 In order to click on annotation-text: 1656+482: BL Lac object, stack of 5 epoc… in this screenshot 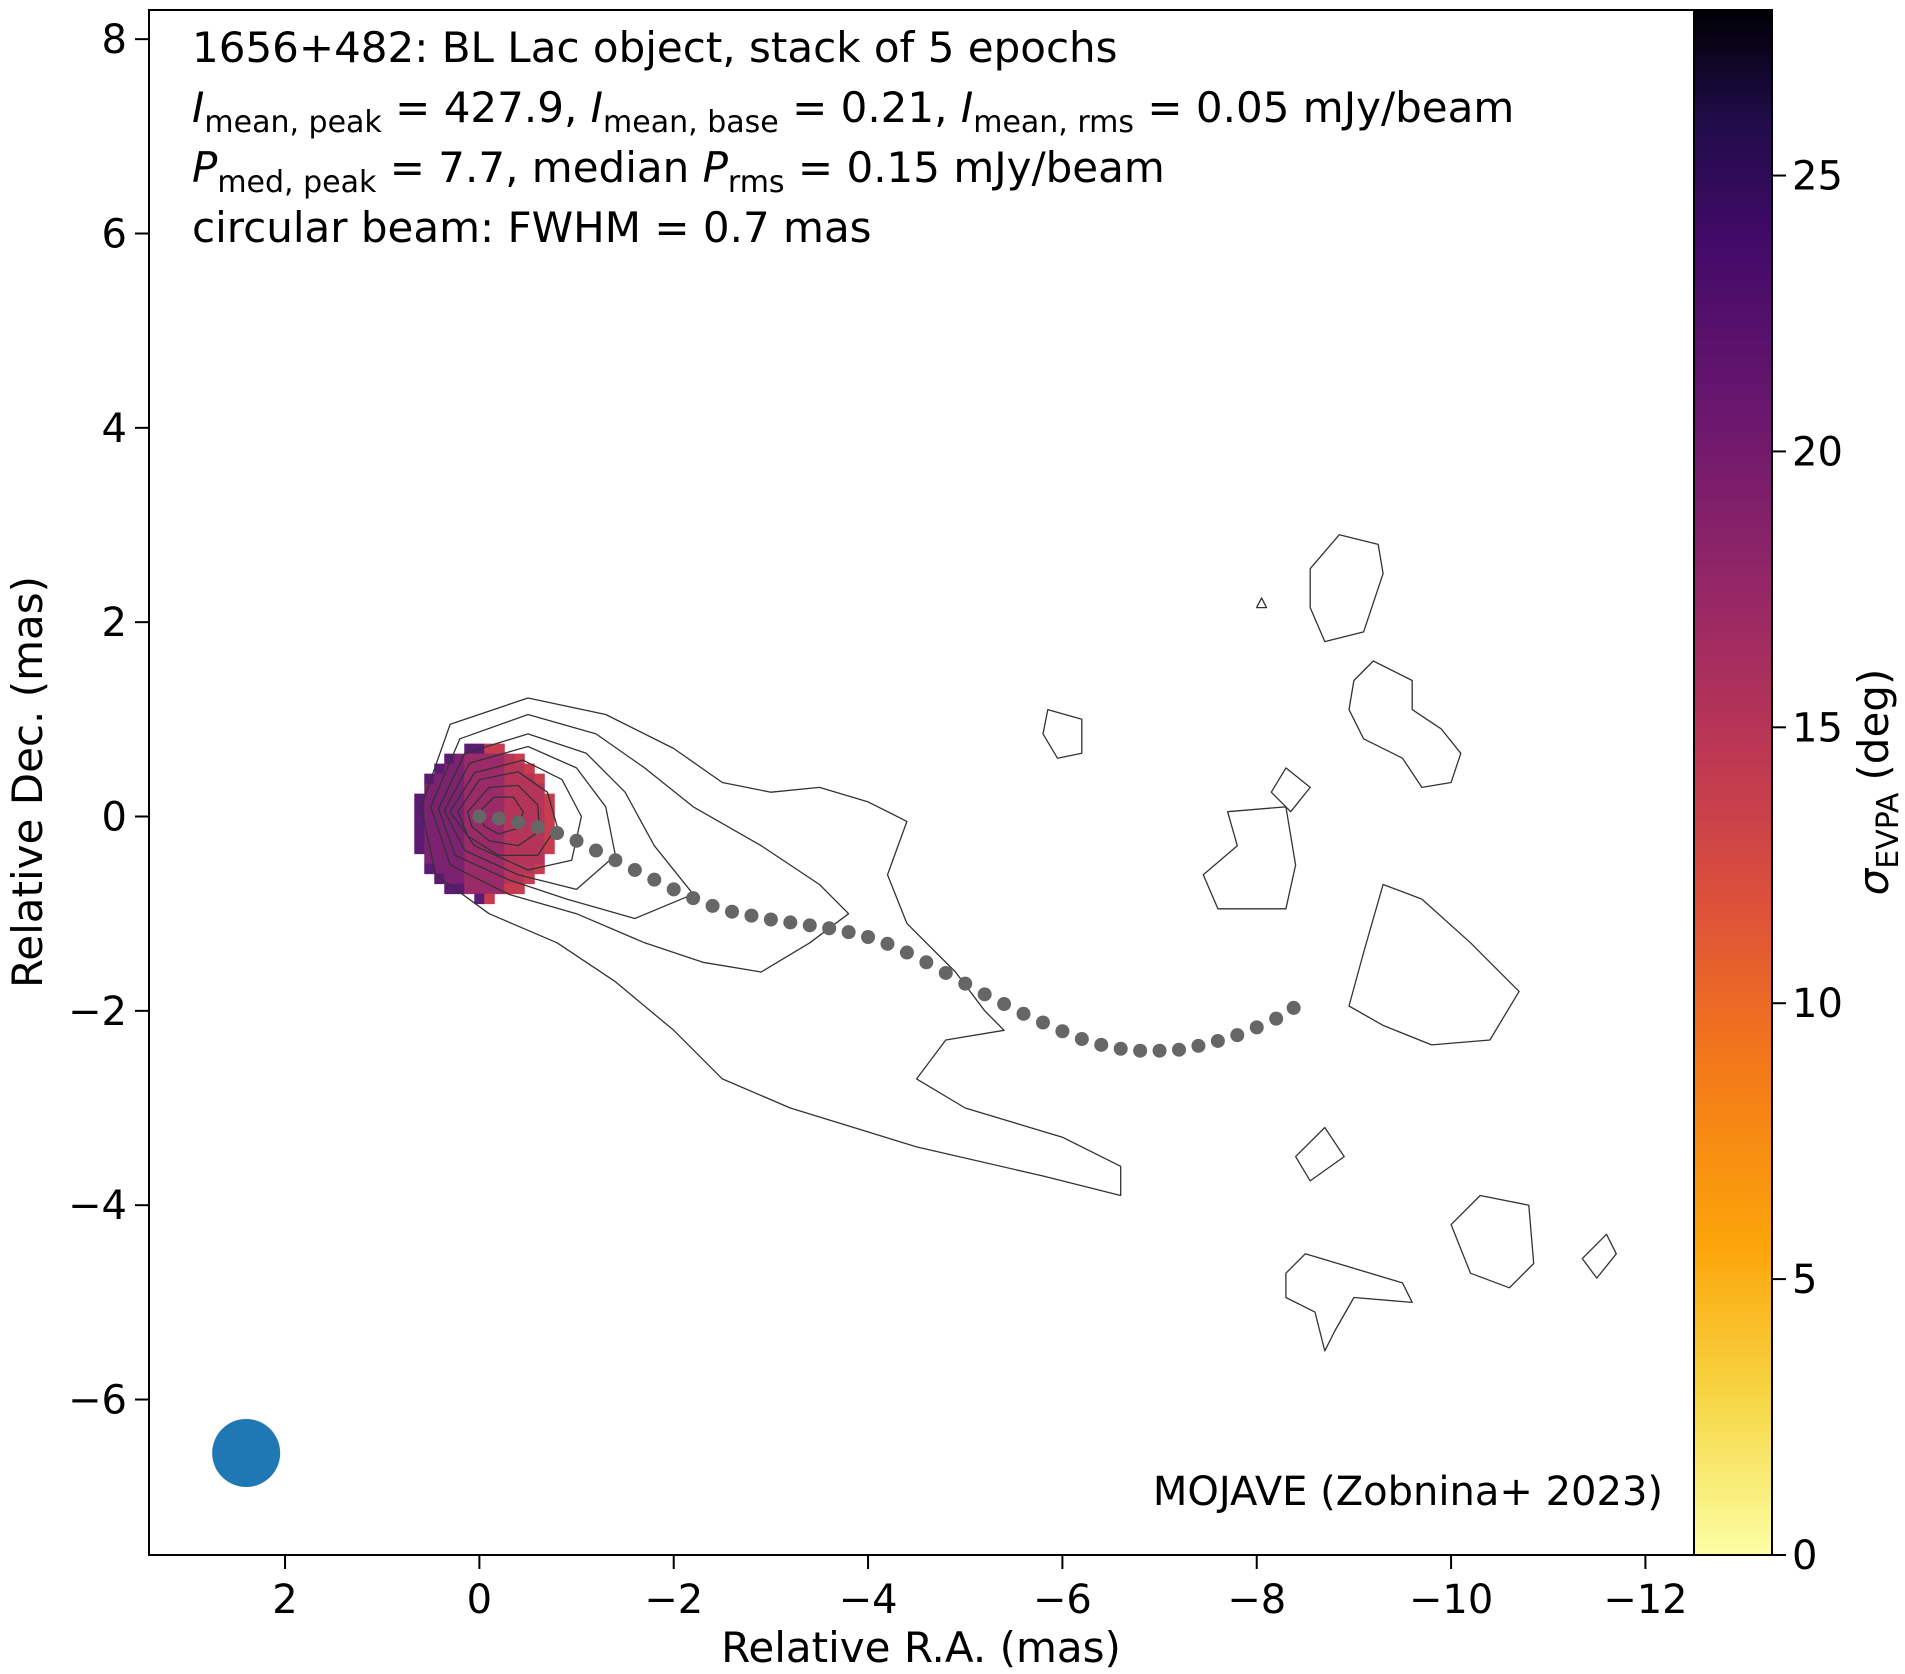, I will do `click(655, 47)`.